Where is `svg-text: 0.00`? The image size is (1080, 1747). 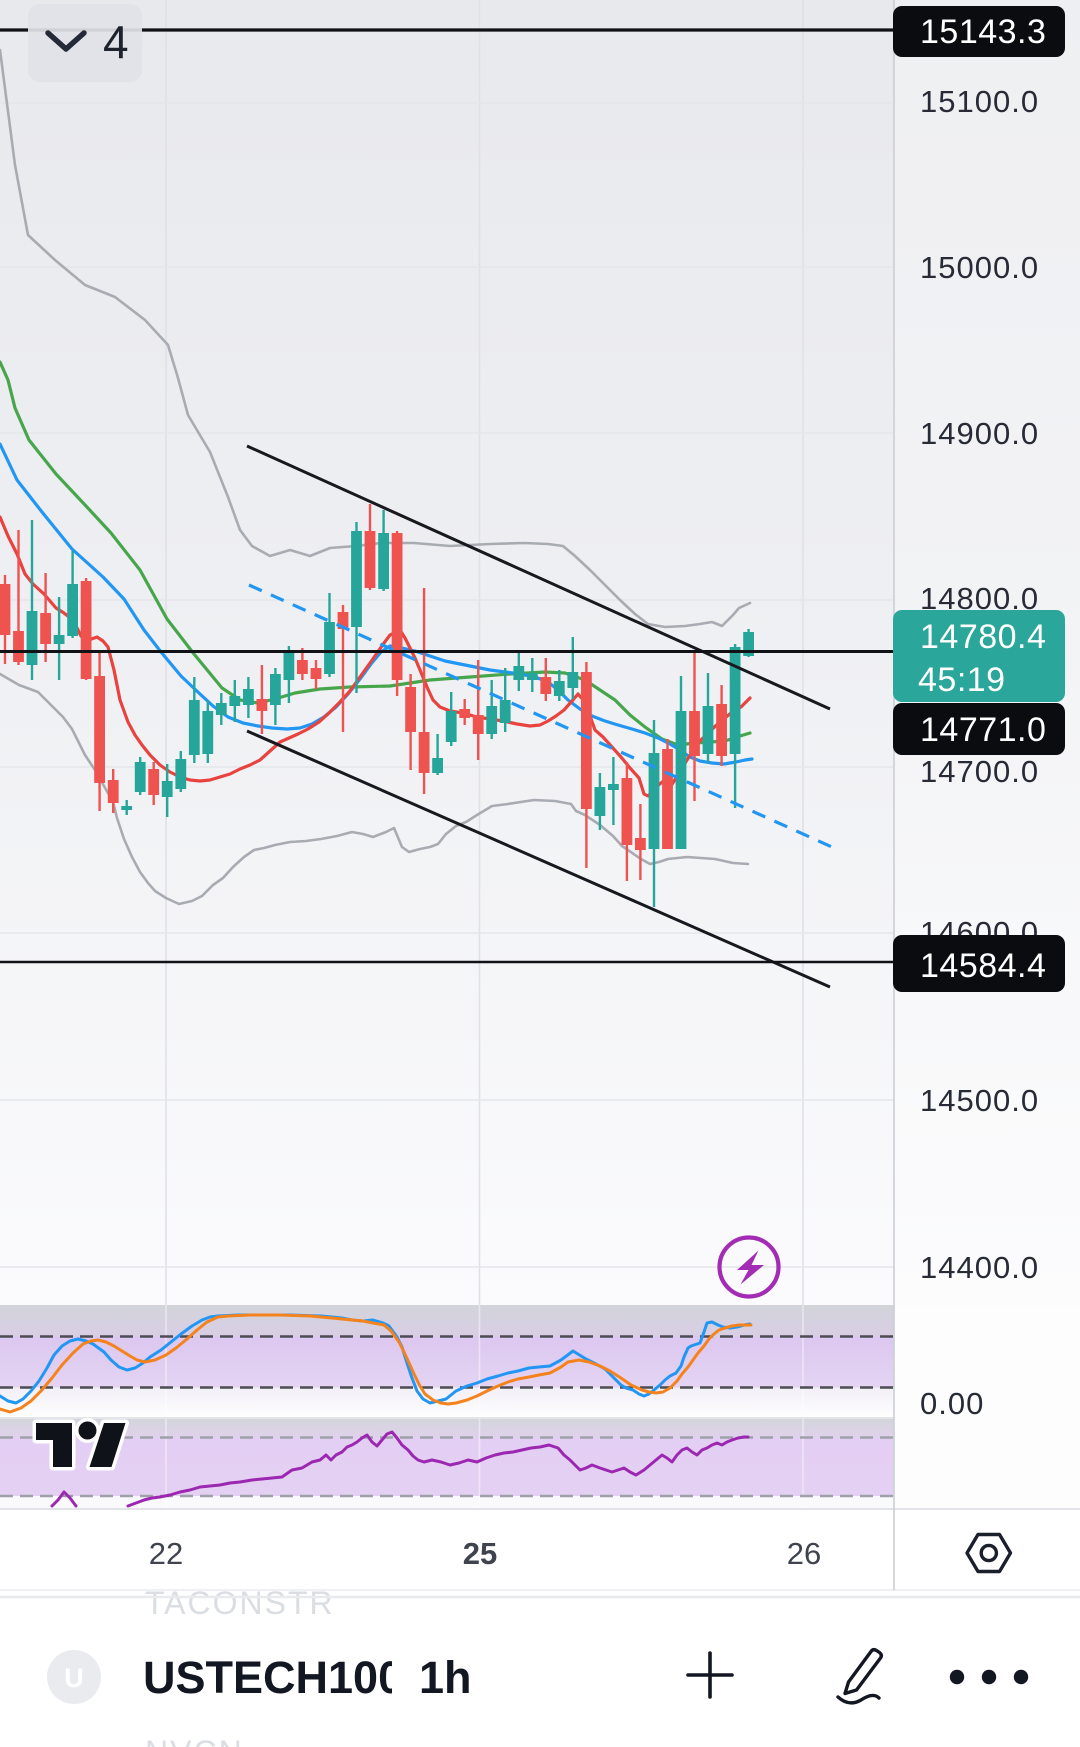 svg-text: 0.00 is located at coordinates (952, 1403).